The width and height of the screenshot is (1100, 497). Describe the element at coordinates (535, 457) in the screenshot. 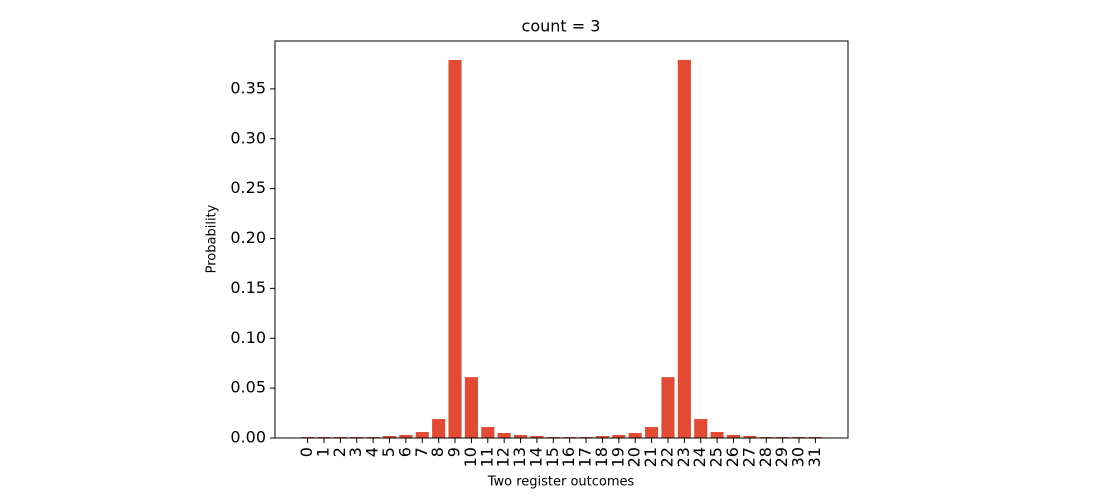

I see `x-tick-label: 14` at that location.